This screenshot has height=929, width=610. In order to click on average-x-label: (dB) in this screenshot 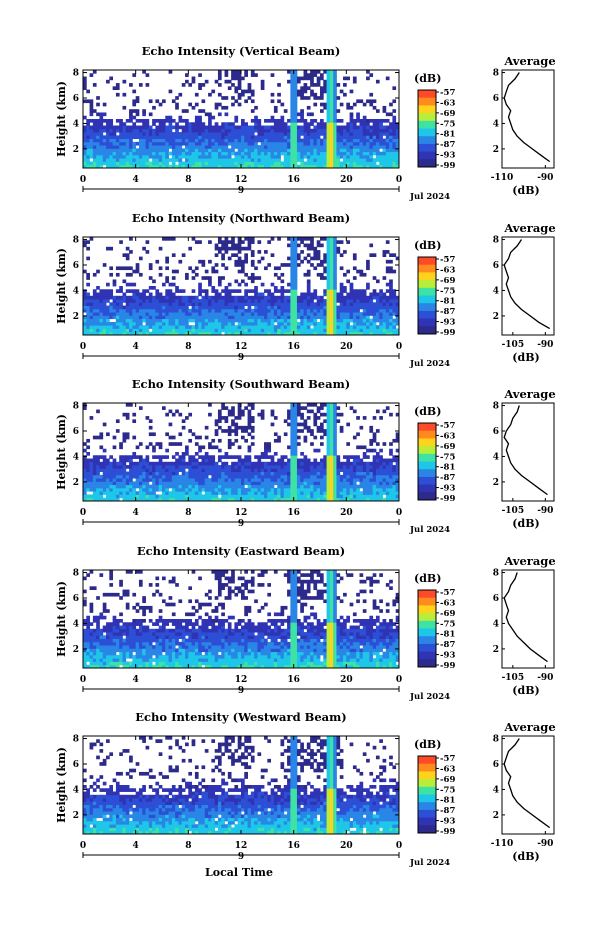, I will do `click(525, 357)`.